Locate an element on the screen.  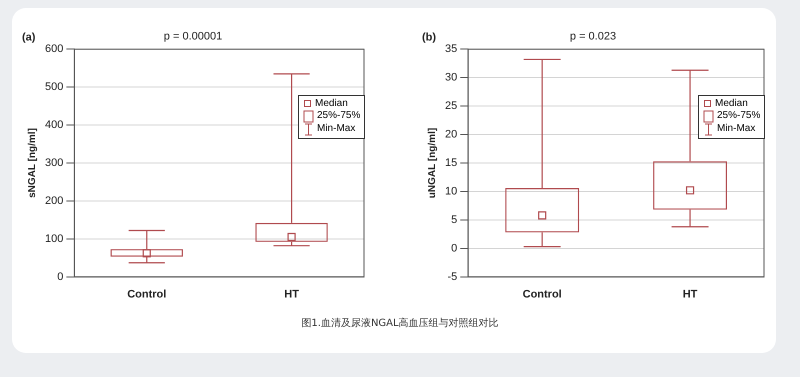
y-tick-label: 35 is located at coordinates (451, 49).